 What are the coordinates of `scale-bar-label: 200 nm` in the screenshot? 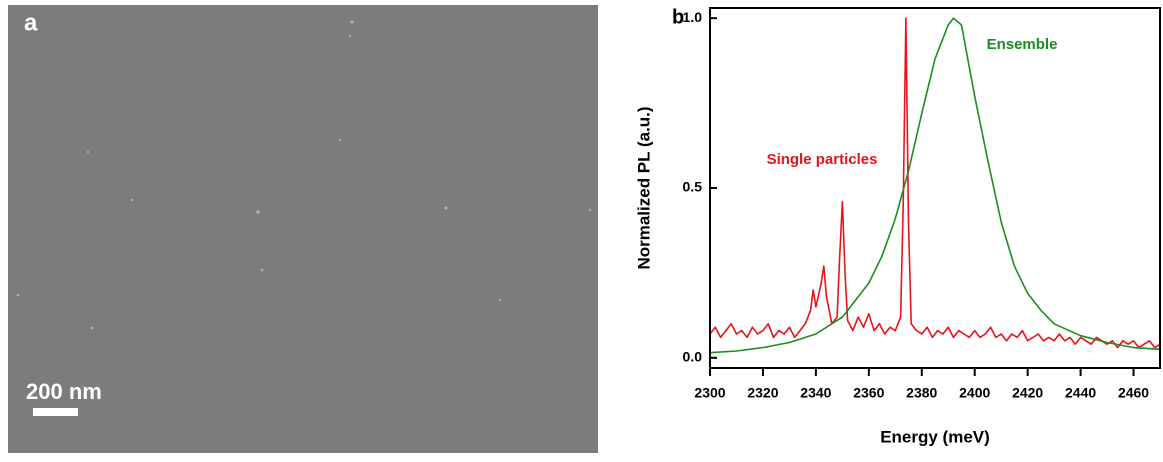 It's located at (64, 391).